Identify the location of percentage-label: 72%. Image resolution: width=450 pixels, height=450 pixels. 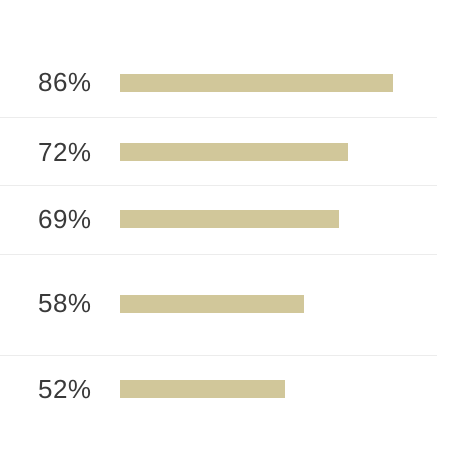
(65, 152).